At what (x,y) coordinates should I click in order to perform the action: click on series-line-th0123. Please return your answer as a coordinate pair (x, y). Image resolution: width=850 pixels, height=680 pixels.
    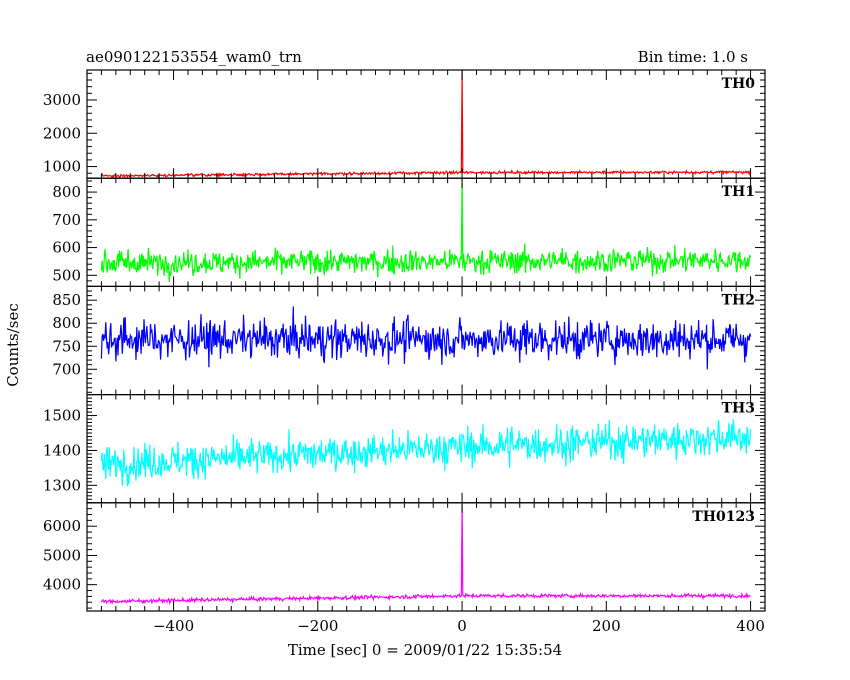
    Looking at the image, I should click on (425, 555).